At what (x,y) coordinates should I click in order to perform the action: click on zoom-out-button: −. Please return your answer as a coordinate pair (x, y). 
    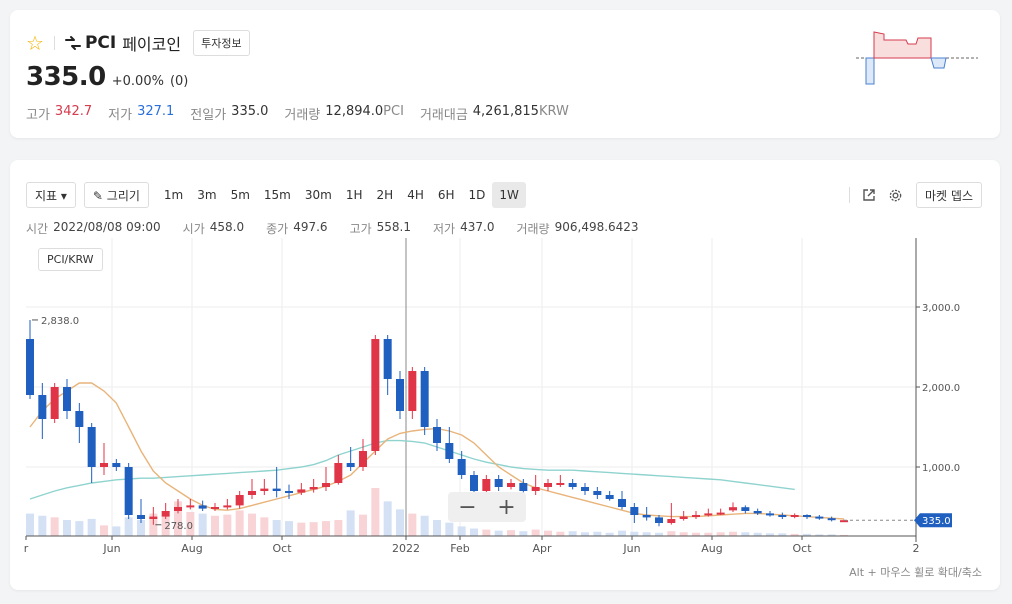
    Looking at the image, I should click on (467, 507).